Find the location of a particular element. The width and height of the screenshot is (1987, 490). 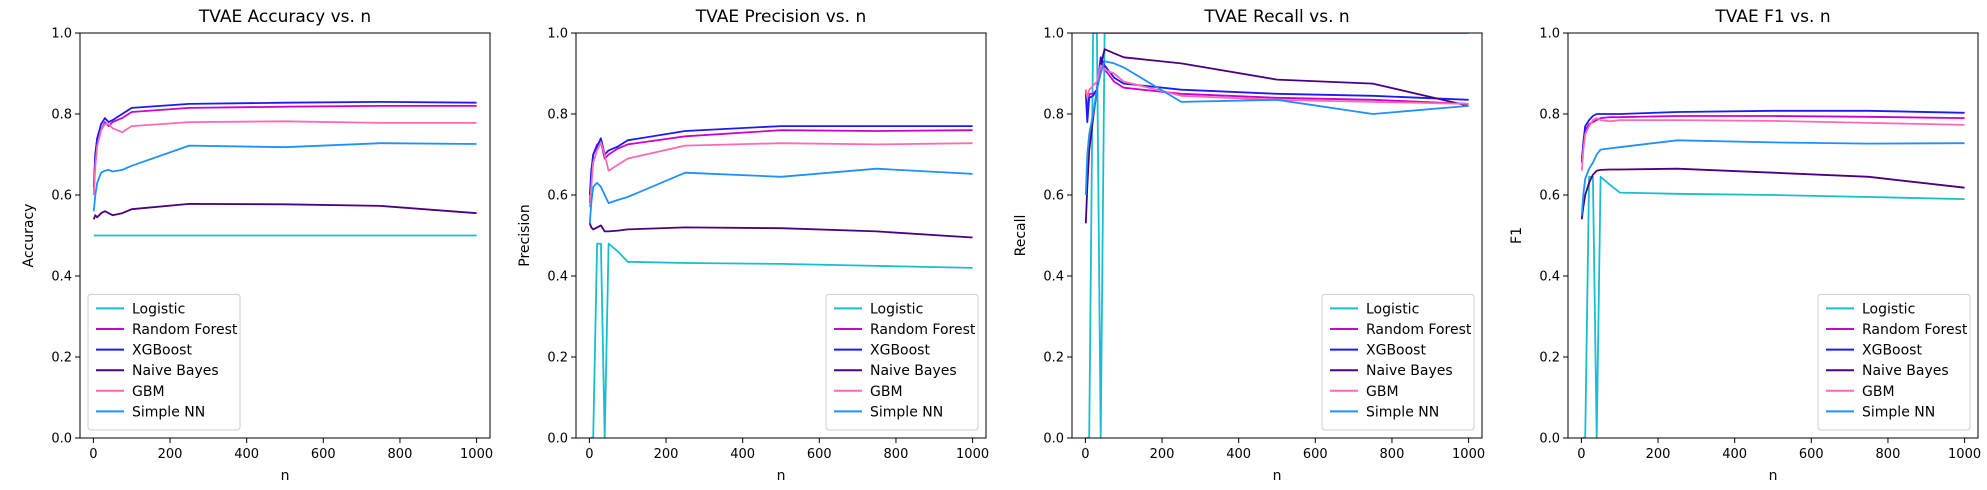

y-axis-label: Recall is located at coordinates (1021, 236).